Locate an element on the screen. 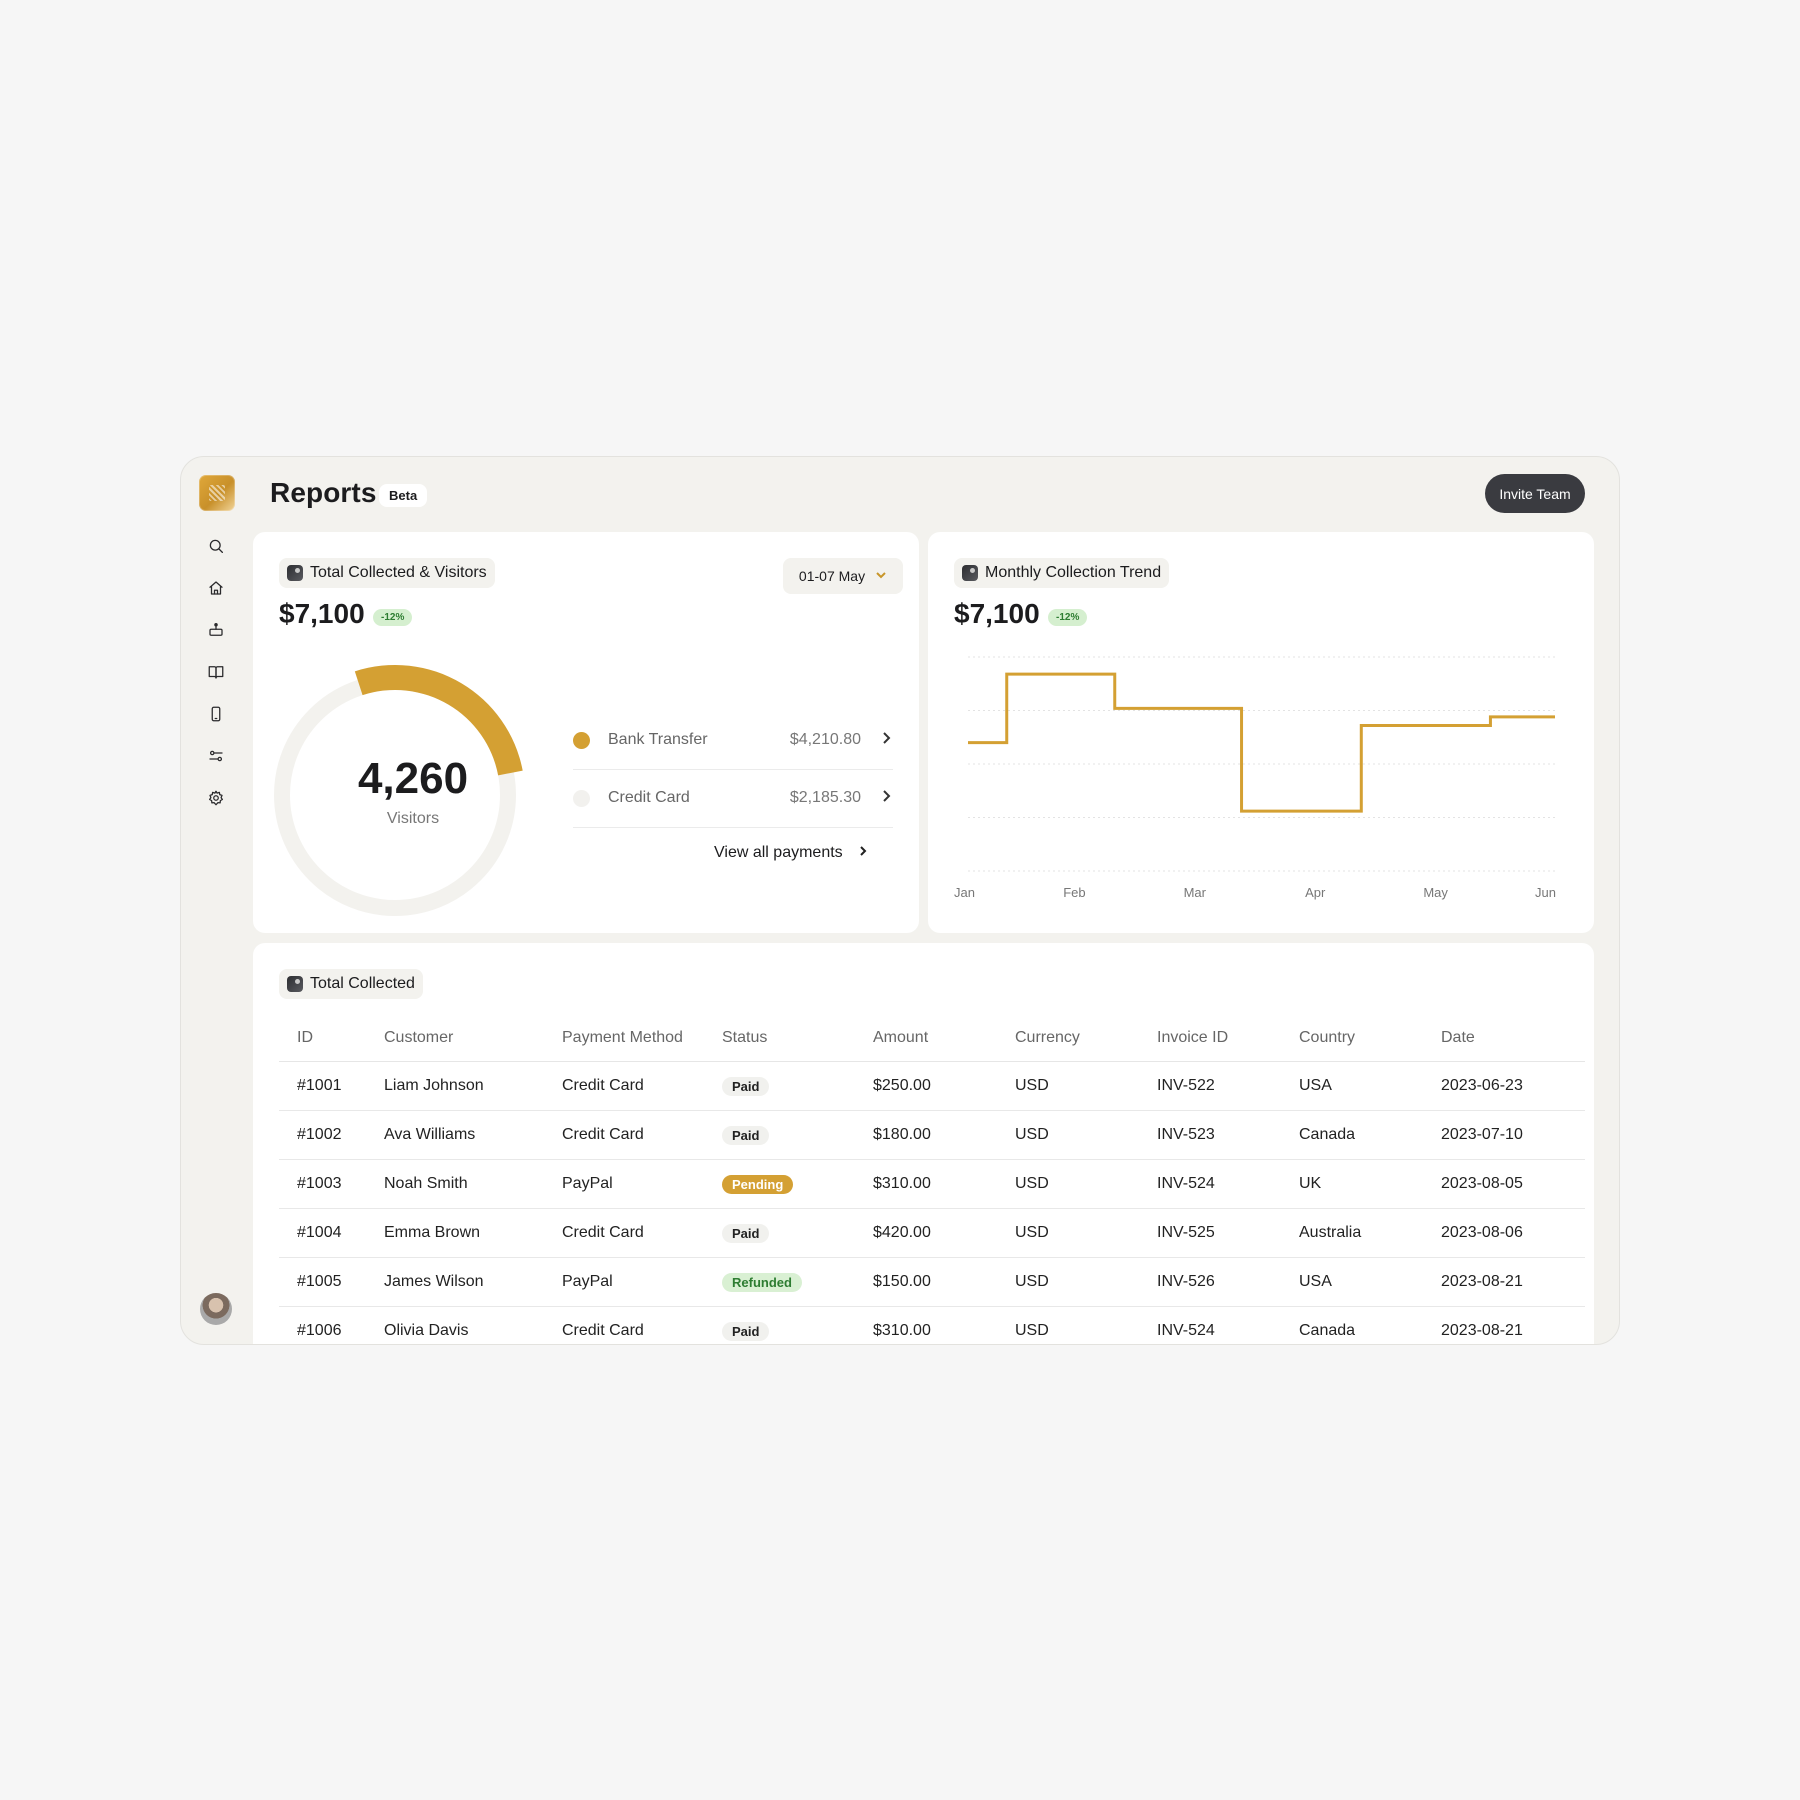  amount-cell: $310.00 is located at coordinates (944, 1184).